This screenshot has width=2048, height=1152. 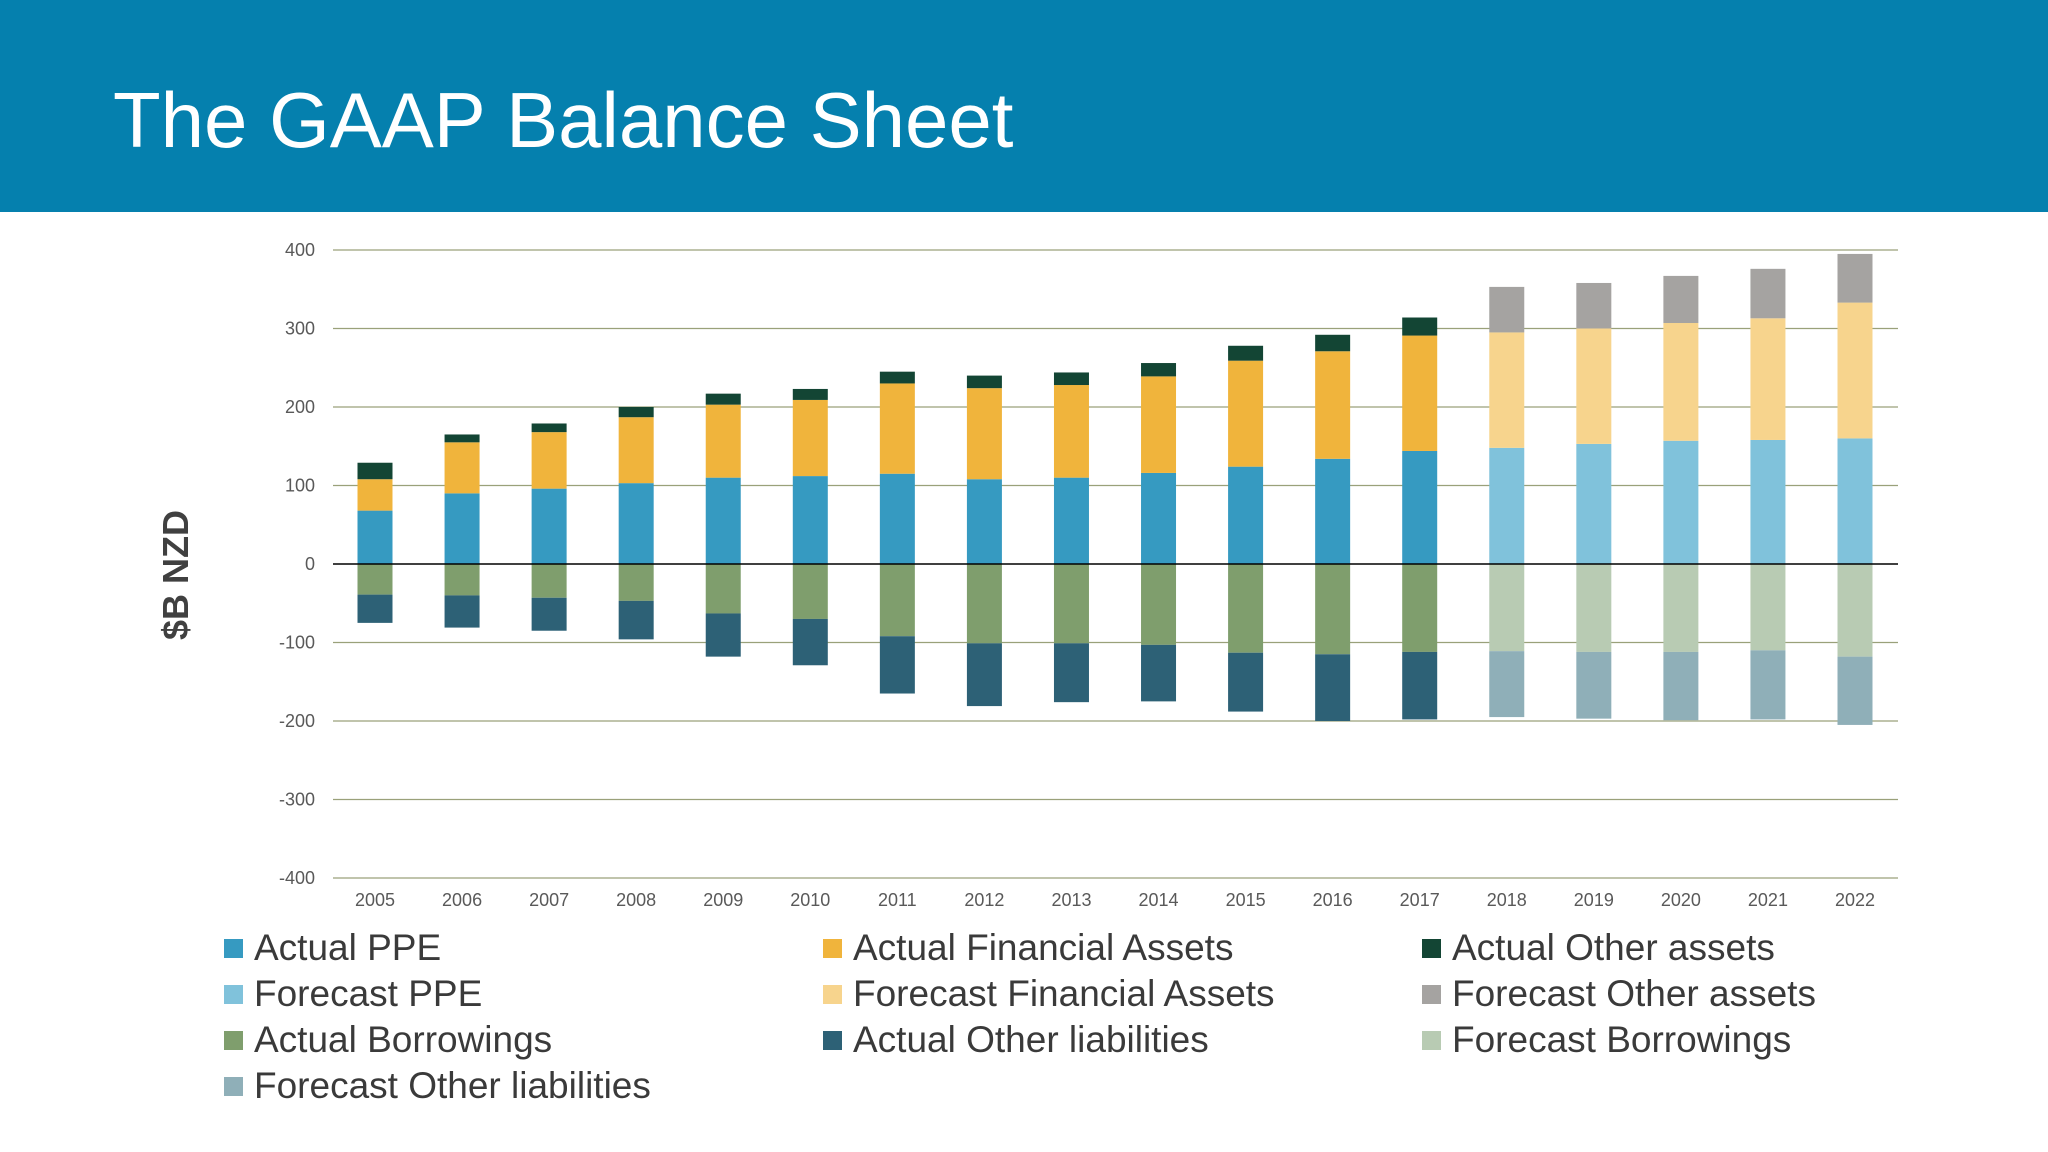 I want to click on x-tick-label: 2009, so click(x=723, y=900).